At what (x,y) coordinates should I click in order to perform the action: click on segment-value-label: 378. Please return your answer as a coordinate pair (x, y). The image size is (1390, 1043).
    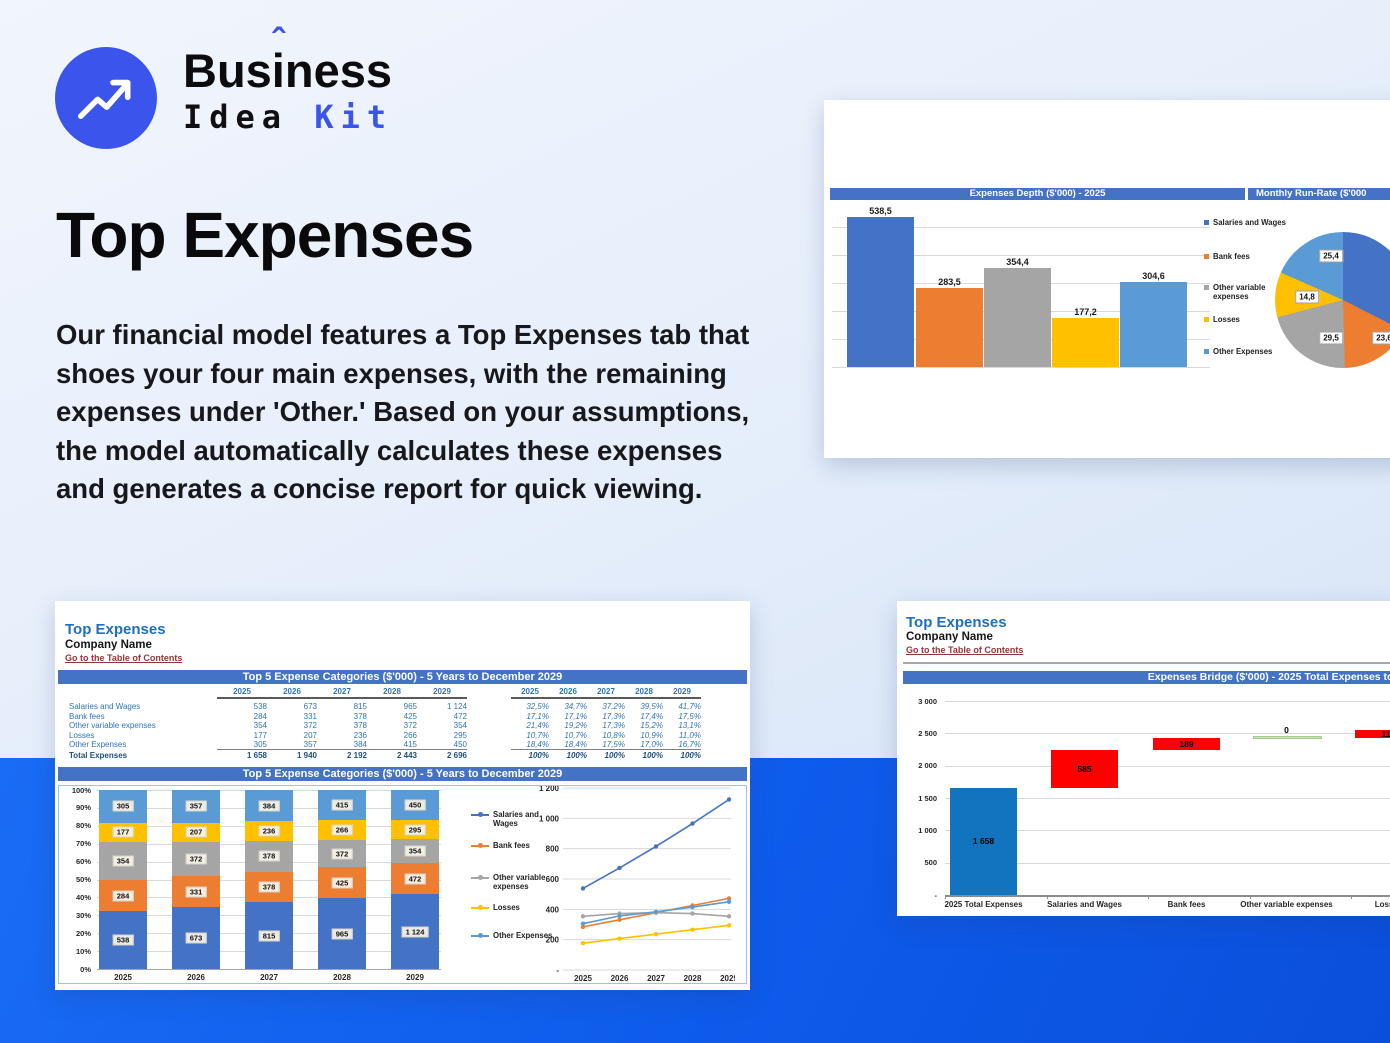
    Looking at the image, I should click on (269, 856).